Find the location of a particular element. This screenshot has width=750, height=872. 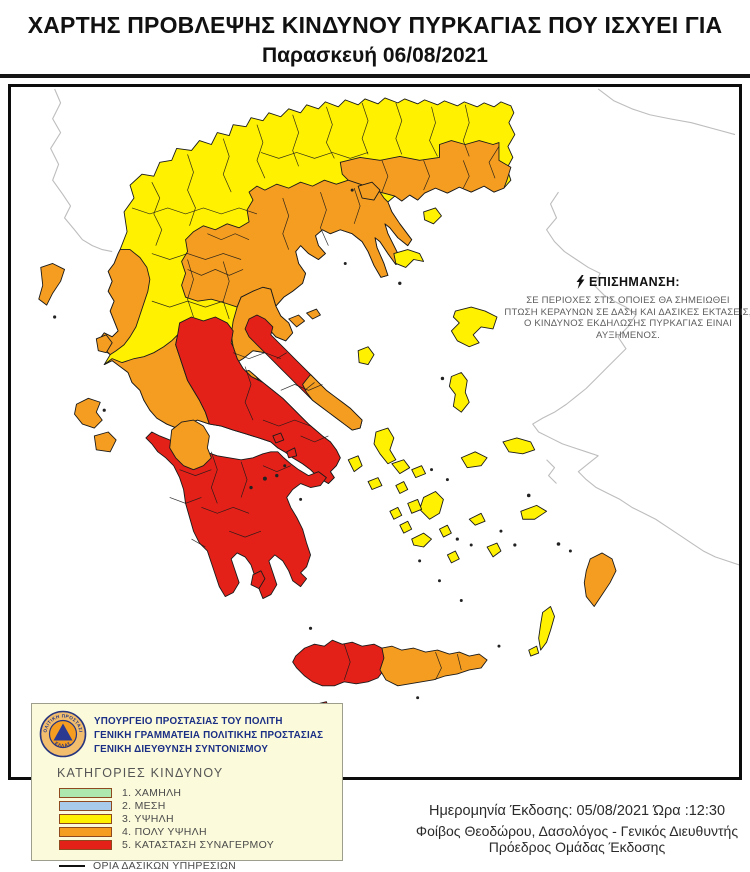

risk-swatch-medium is located at coordinates (85, 805).